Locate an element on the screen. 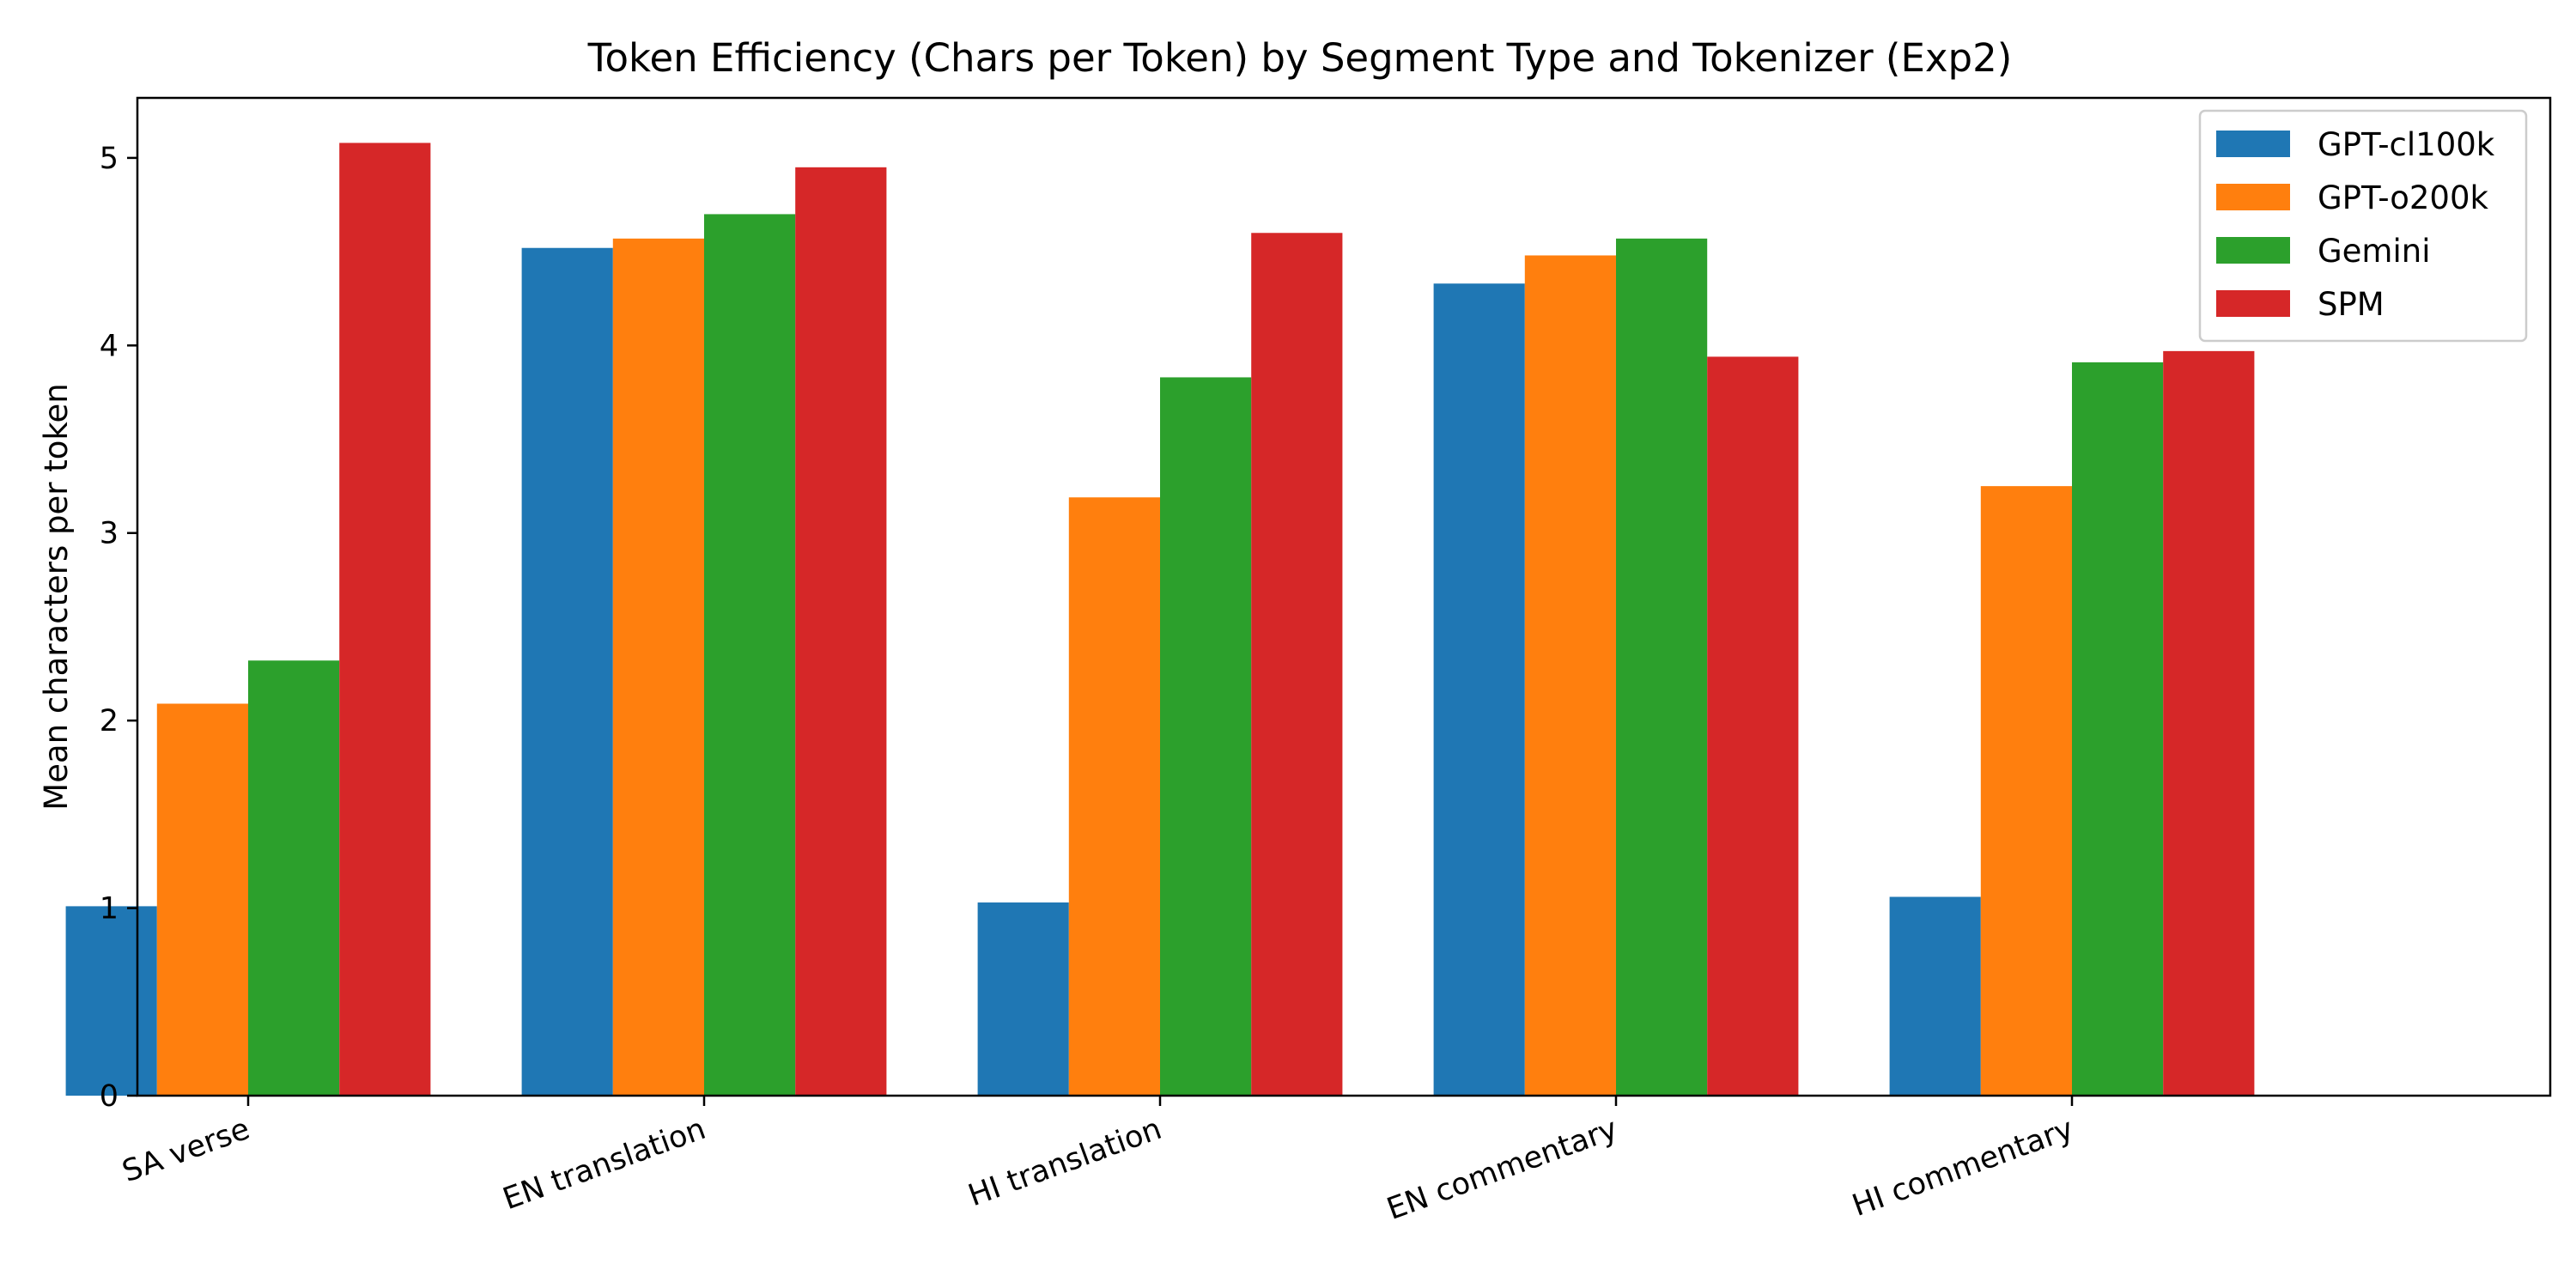  legend-label: Gemini is located at coordinates (2375, 251).